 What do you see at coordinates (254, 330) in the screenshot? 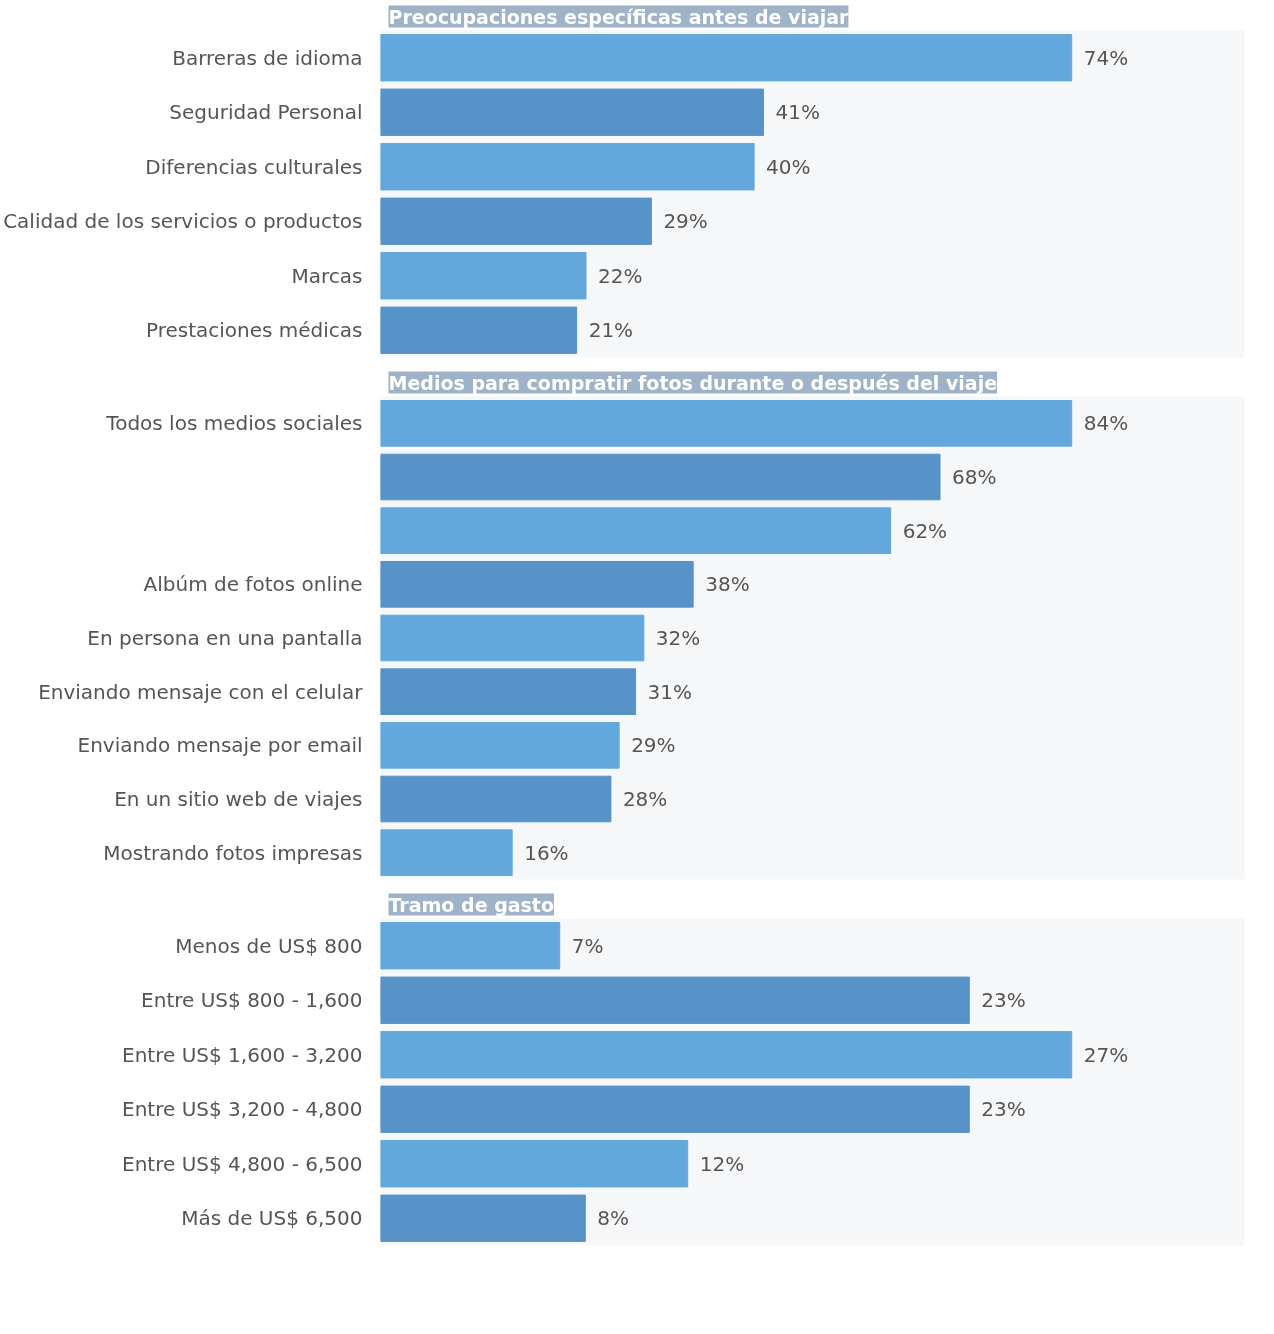
I see `y-tick-label: Prestaciones médicas` at bounding box center [254, 330].